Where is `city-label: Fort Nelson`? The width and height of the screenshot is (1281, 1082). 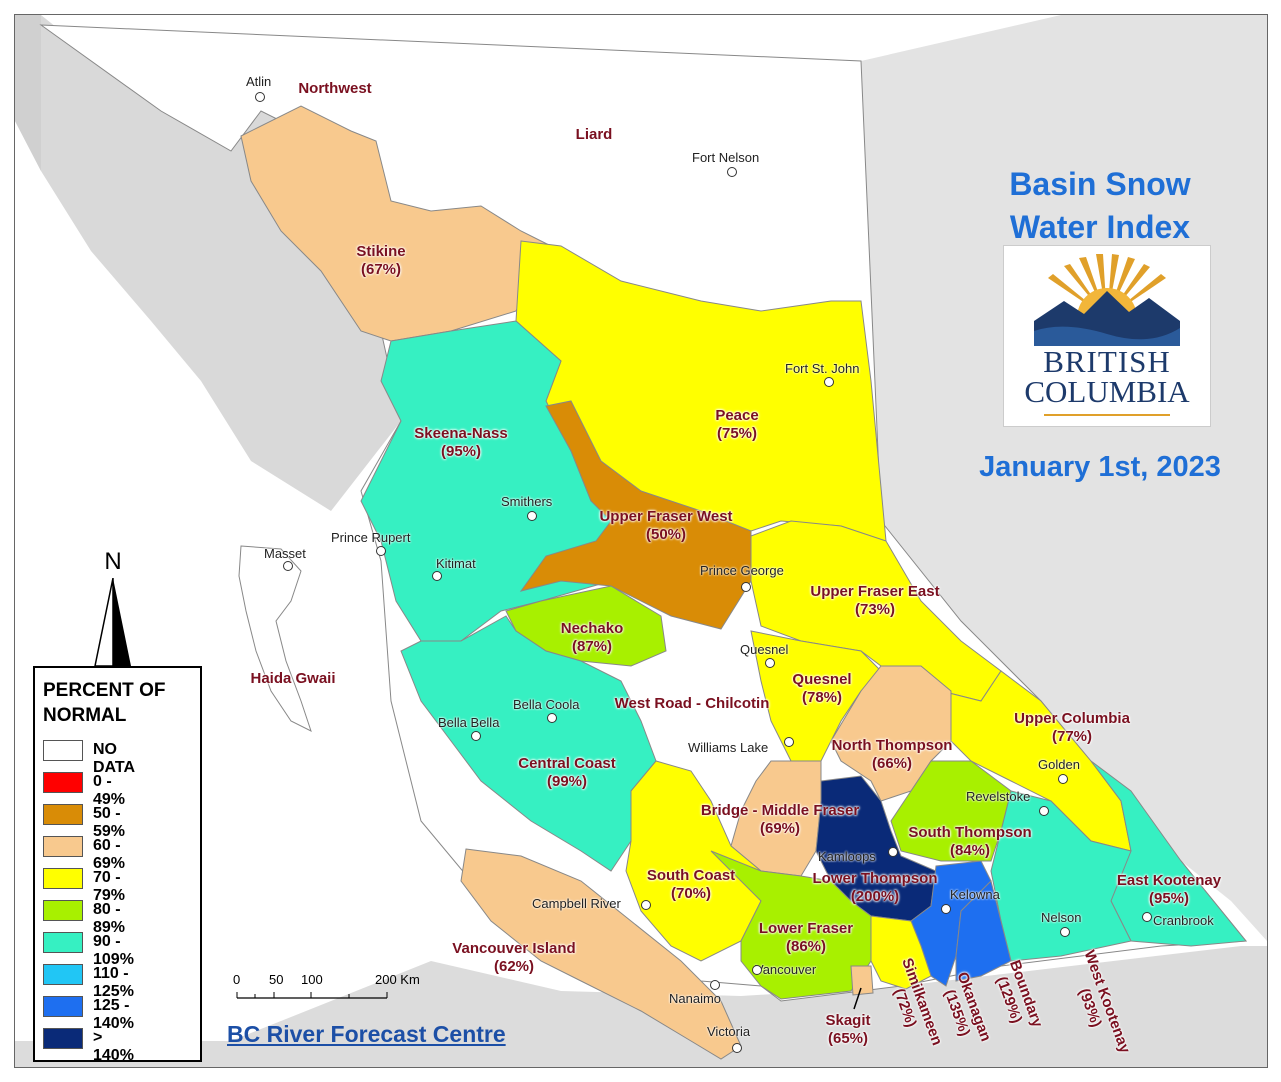 city-label: Fort Nelson is located at coordinates (726, 157).